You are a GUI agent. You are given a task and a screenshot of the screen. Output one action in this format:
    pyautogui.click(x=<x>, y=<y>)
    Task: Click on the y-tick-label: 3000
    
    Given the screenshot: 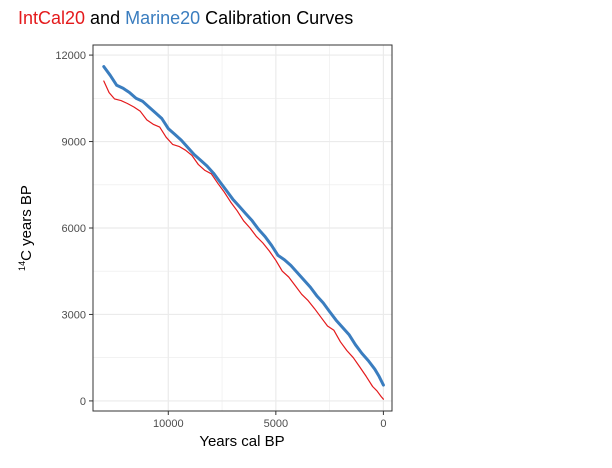 What is the action you would take?
    pyautogui.click(x=74, y=315)
    